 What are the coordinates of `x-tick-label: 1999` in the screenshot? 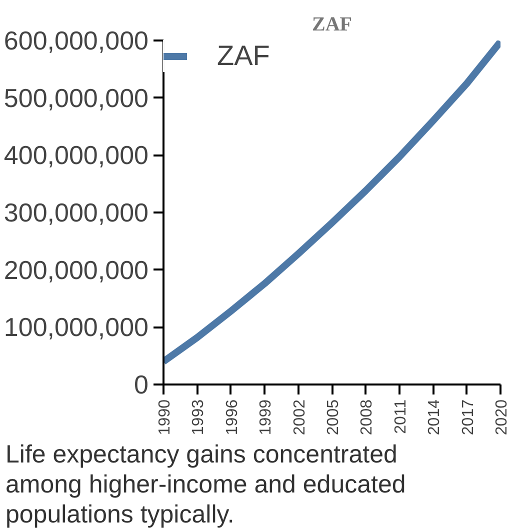 It's located at (266, 417).